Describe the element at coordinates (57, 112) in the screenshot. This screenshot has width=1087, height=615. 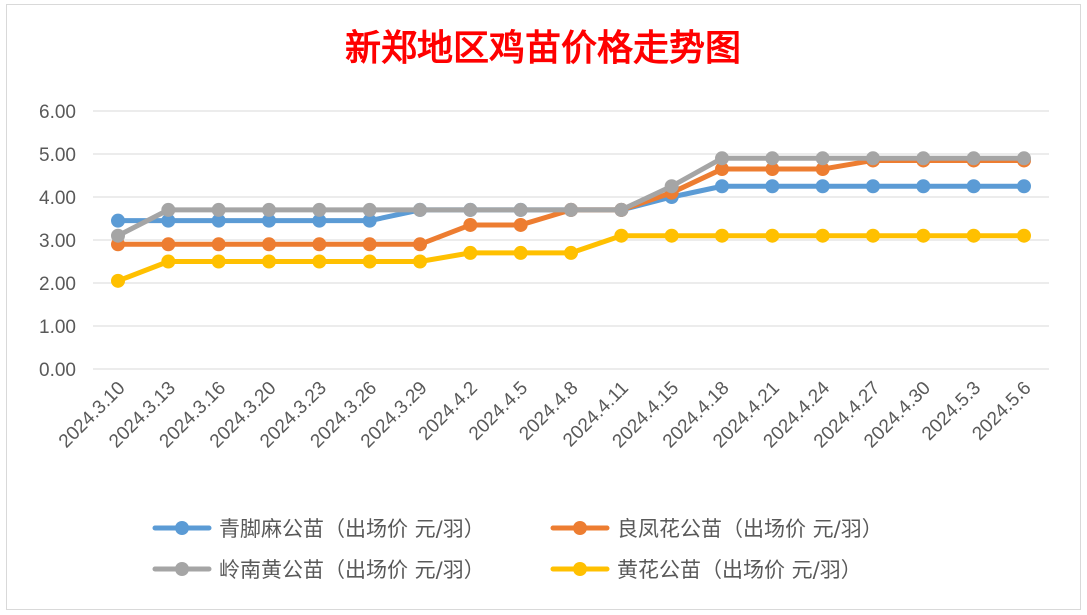
I see `y-tick-label: 6.00` at that location.